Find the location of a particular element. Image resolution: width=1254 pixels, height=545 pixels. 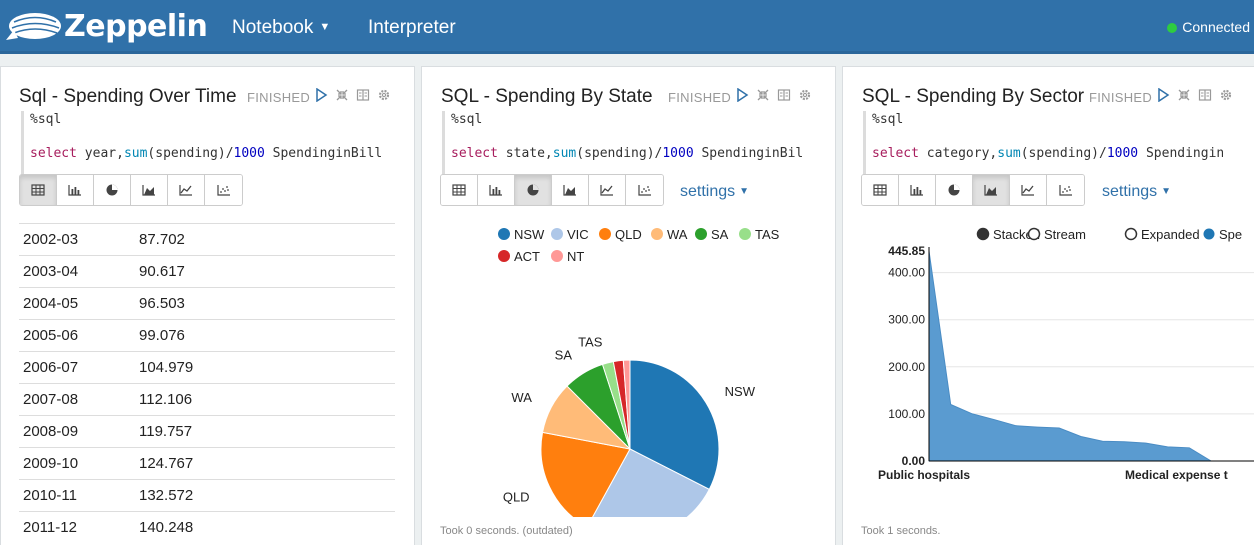

legend-label: SA is located at coordinates (720, 234).